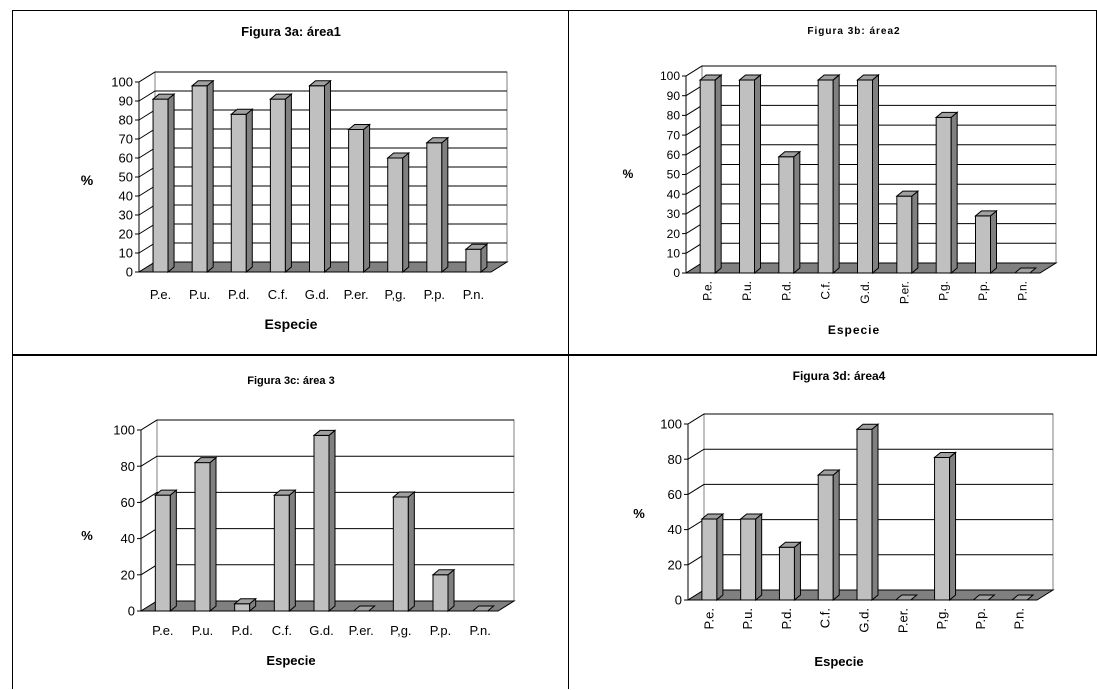 This screenshot has width=1097, height=690. I want to click on x-tick-label: P.p., so click(983, 291).